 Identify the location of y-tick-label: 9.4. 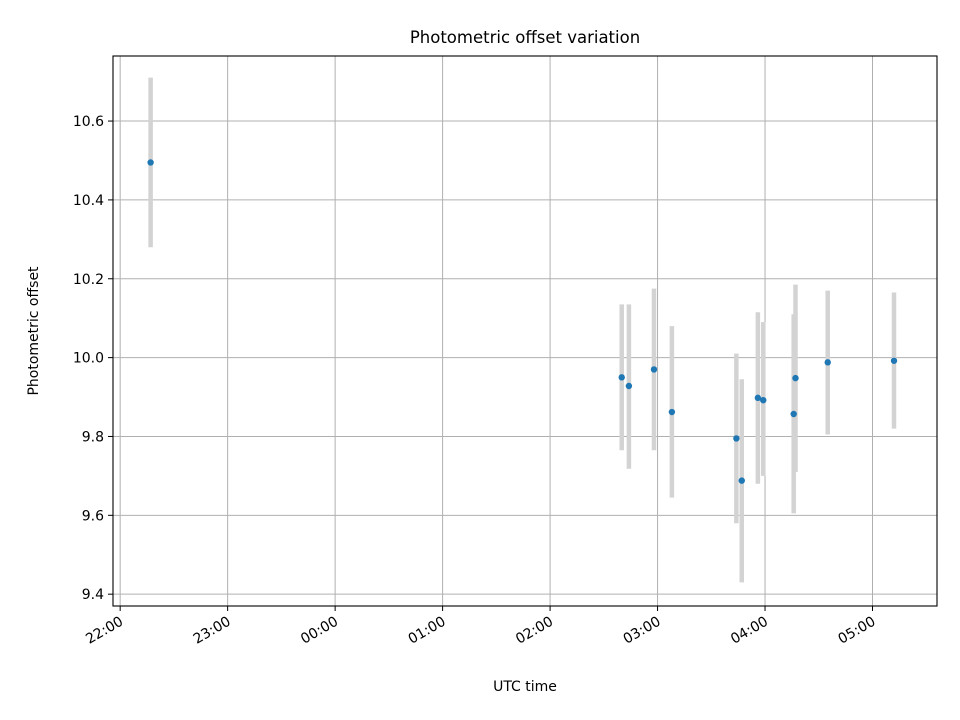
(93, 595).